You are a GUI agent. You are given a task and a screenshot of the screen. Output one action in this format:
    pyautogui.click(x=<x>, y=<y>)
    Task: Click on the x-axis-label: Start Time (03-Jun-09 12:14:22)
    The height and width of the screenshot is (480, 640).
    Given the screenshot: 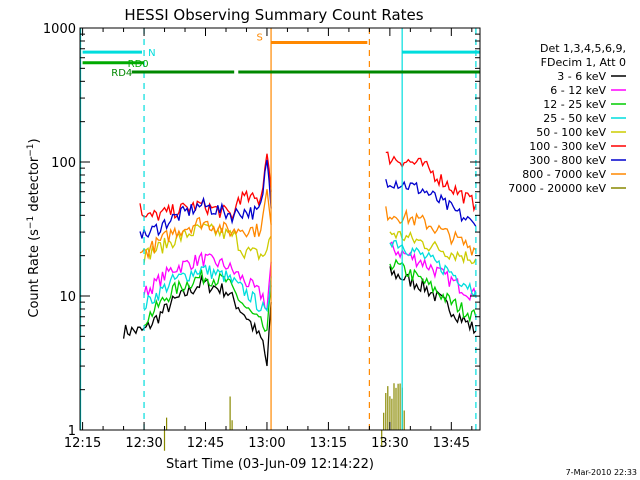 What is the action you would take?
    pyautogui.click(x=270, y=464)
    